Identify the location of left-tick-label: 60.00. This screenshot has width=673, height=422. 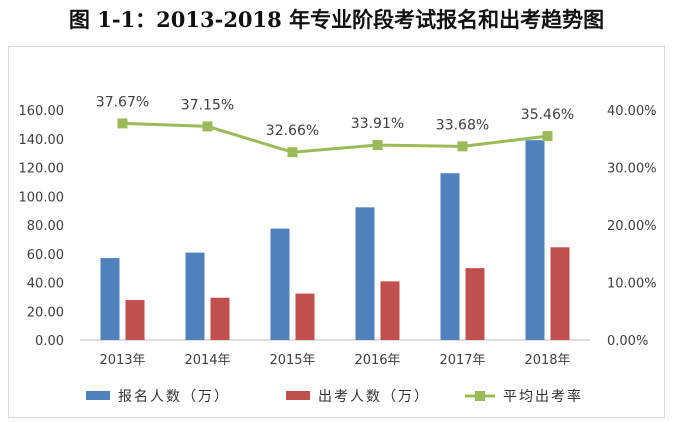
(45, 255).